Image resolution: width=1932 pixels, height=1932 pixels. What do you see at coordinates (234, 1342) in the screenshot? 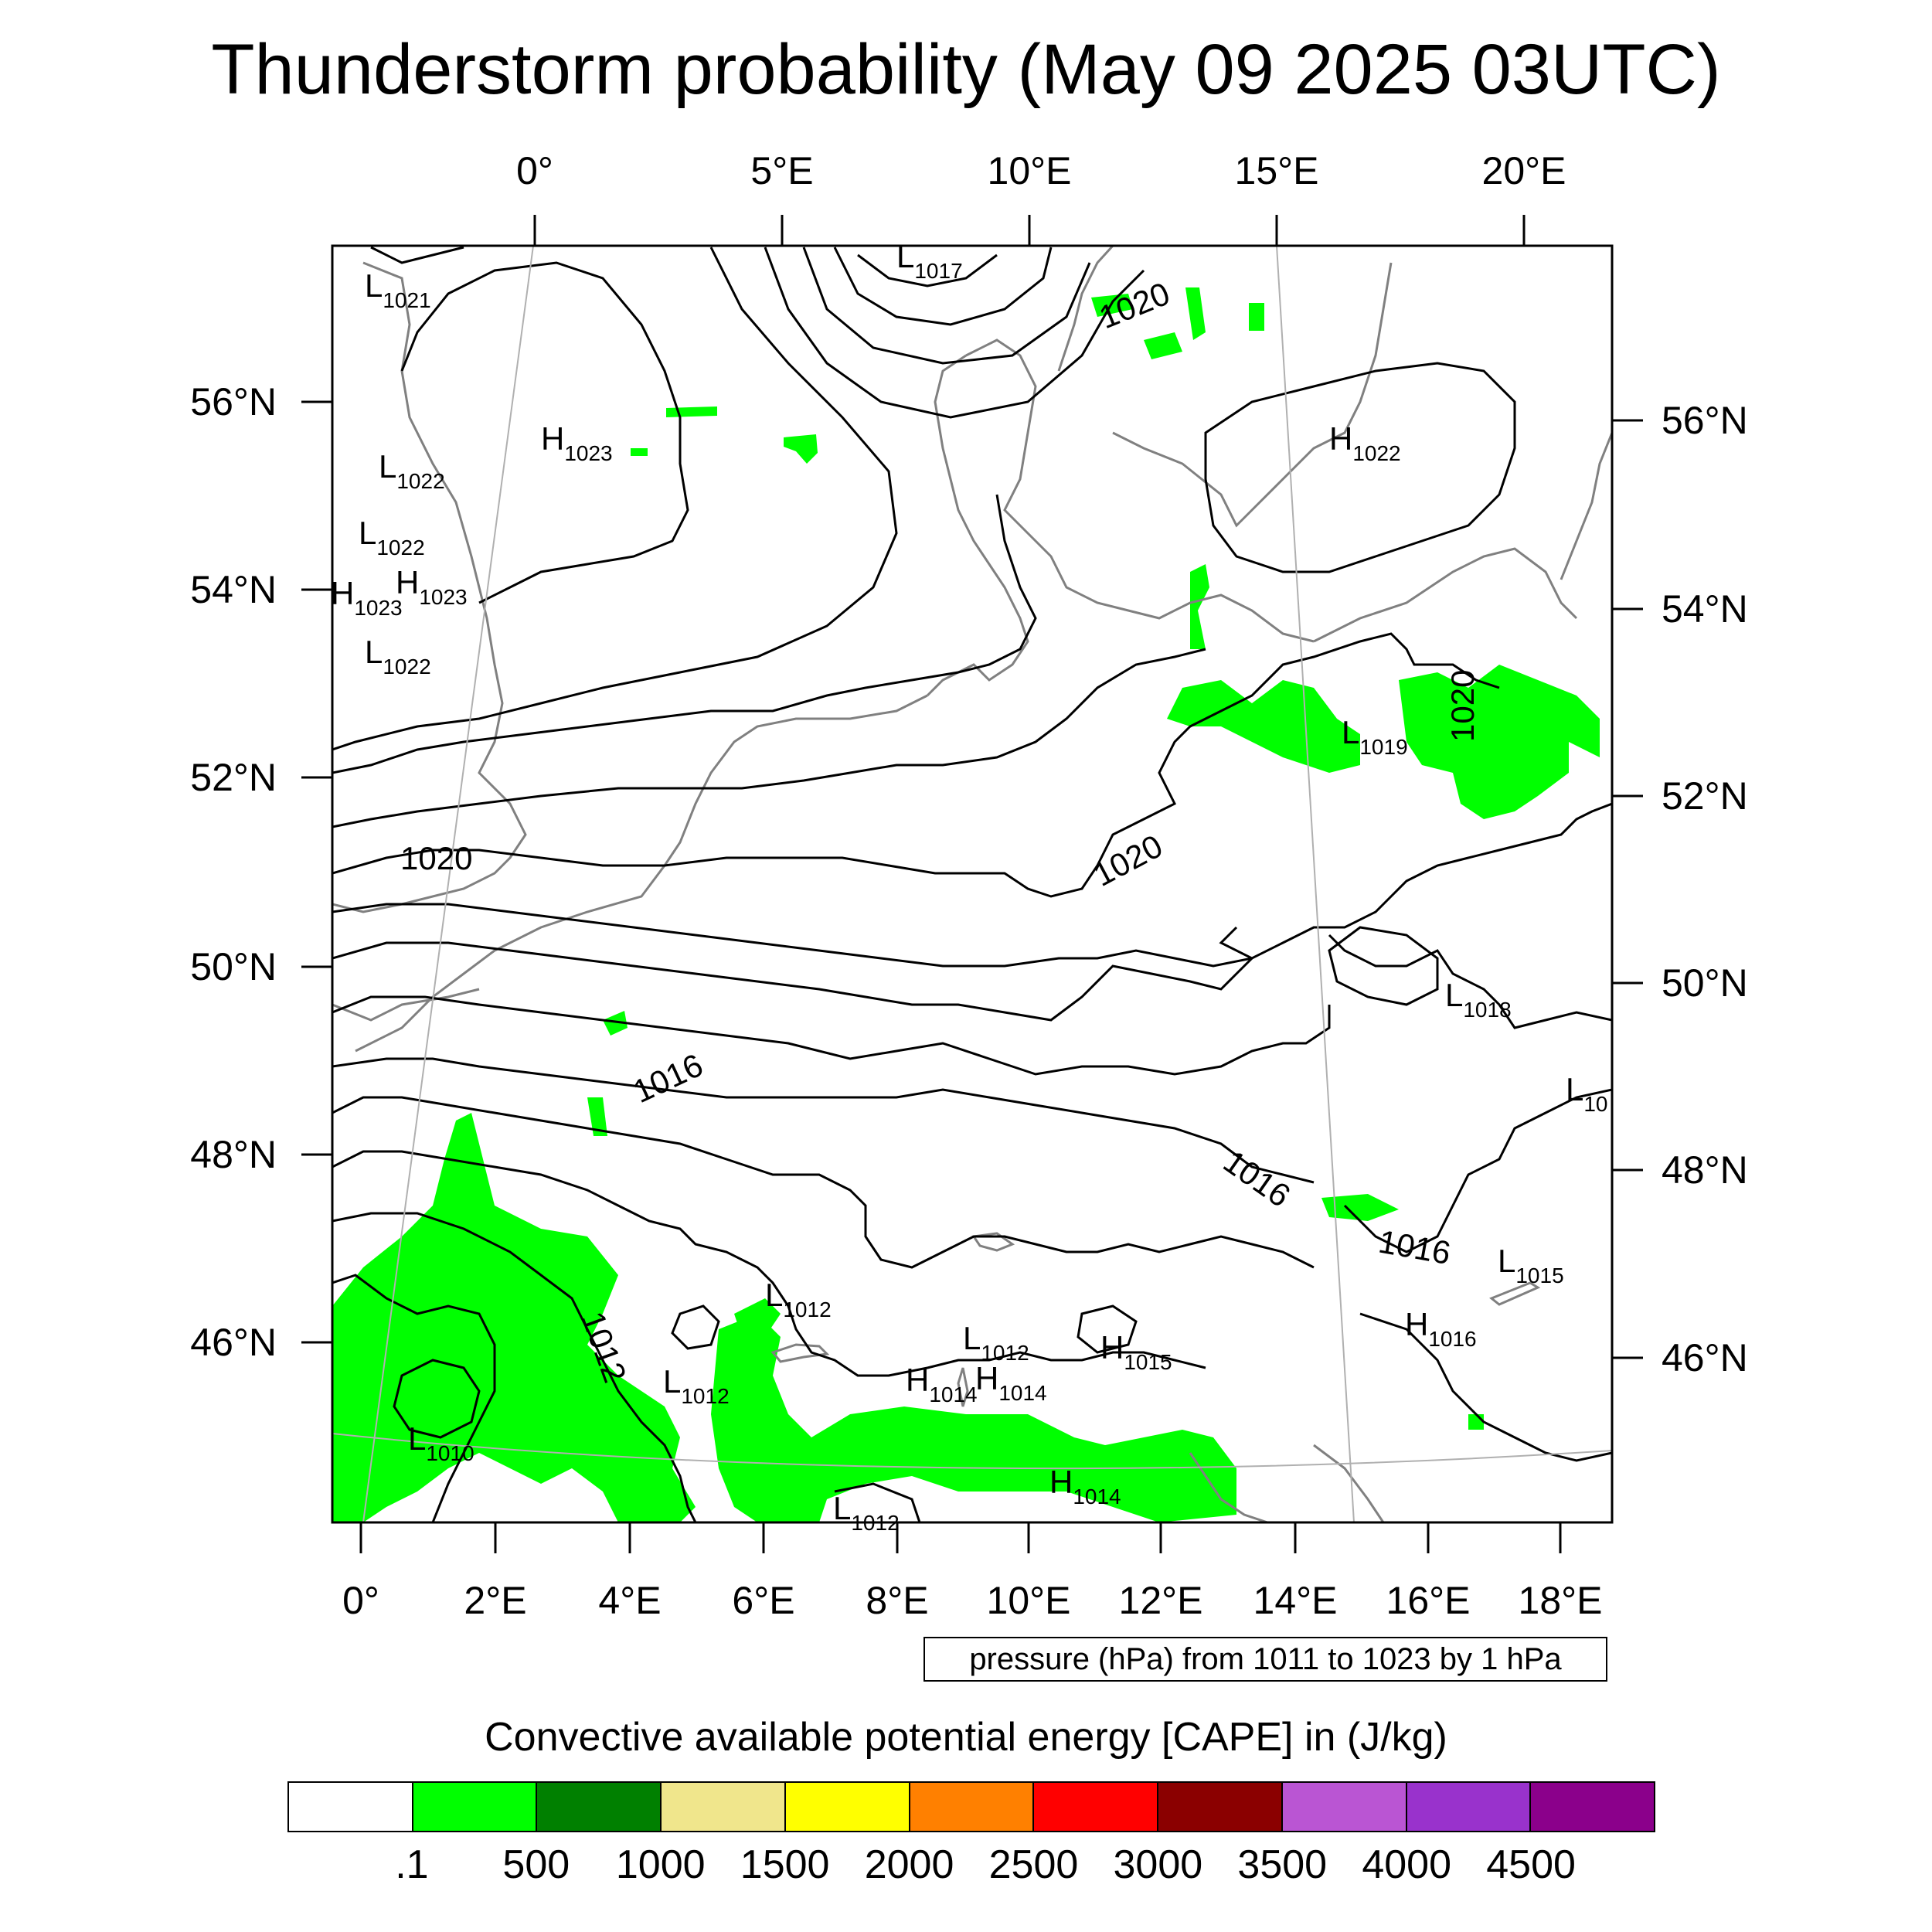
I see `left-tick-label: 46°N` at bounding box center [234, 1342].